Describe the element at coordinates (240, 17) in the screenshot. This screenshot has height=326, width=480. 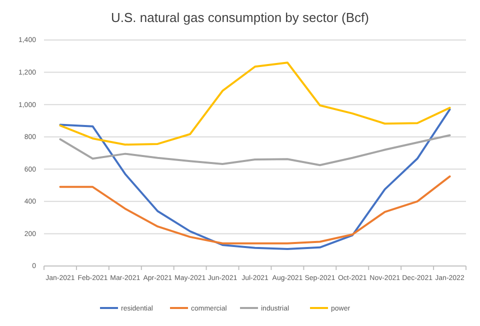
I see `chart-title: U.S. natural gas consumption by sector (Bcf)` at that location.